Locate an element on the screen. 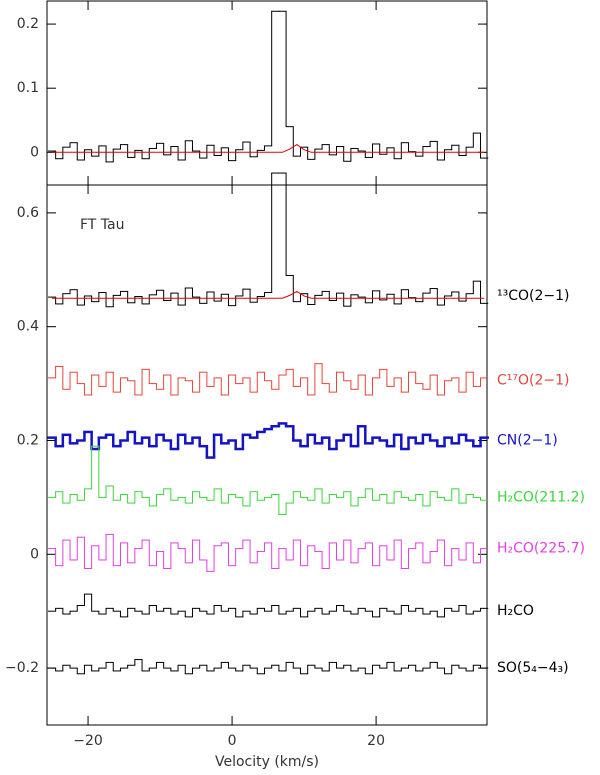 The image size is (600, 775). series-label: CN(2−1) is located at coordinates (527, 440).